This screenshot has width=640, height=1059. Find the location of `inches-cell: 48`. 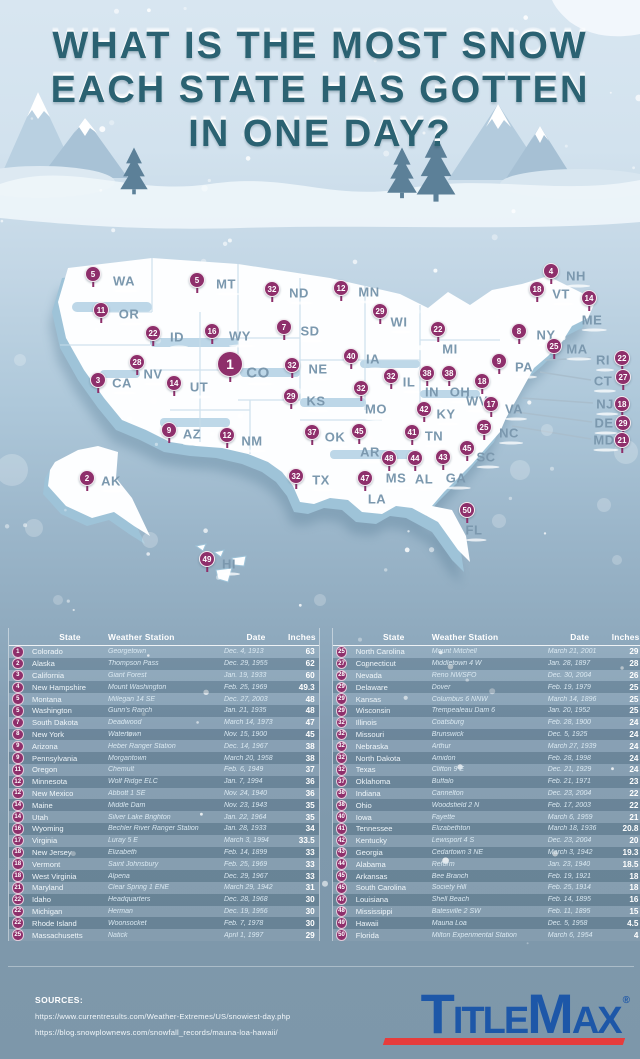

inches-cell: 48 is located at coordinates (310, 711).